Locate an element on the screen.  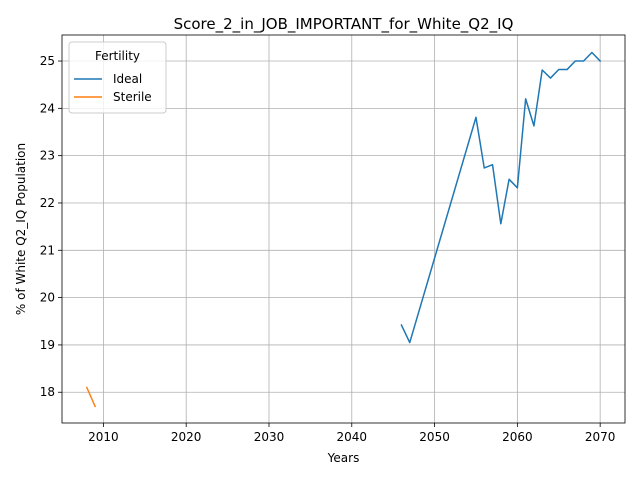
x-tick-label: 2050 is located at coordinates (434, 437).